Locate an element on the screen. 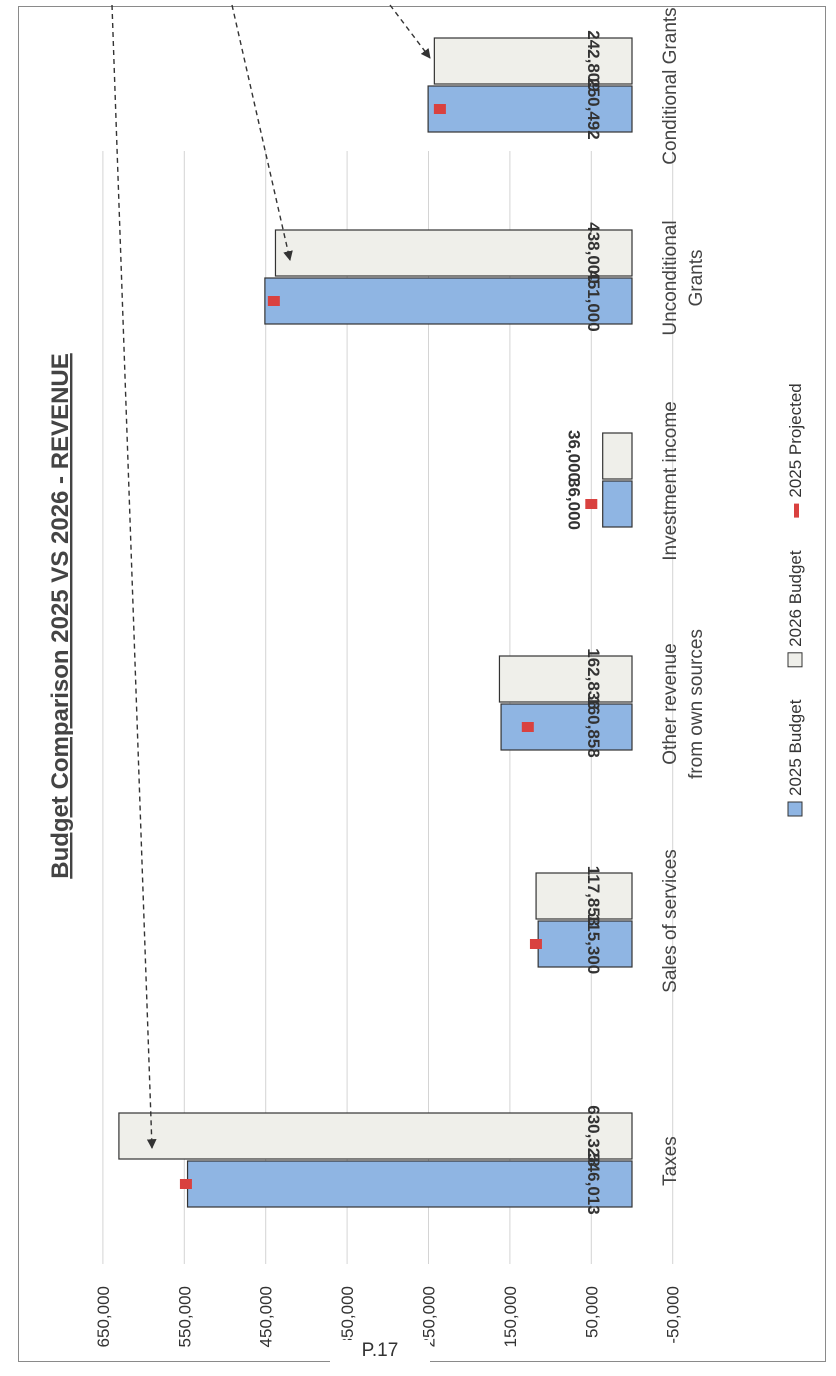 This screenshot has height=1376, width=836. value-label-2026: 117,853 is located at coordinates (593, 896).